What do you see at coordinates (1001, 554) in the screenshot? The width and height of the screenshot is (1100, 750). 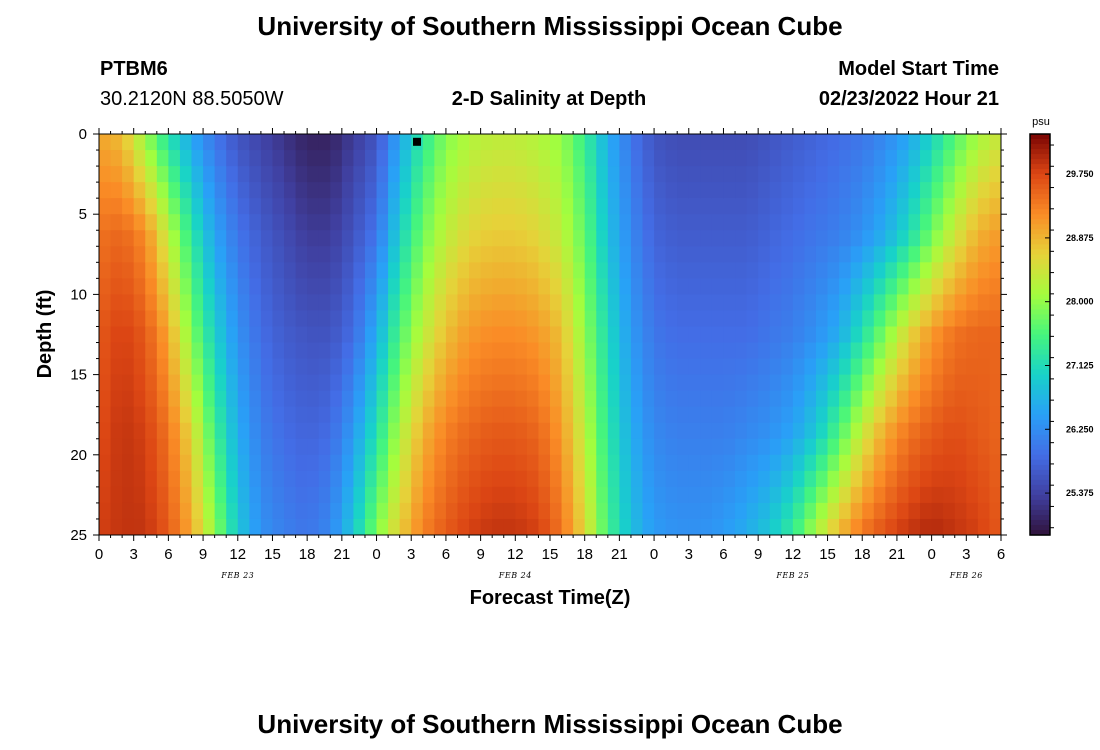 I see `x-tick-label: 6` at bounding box center [1001, 554].